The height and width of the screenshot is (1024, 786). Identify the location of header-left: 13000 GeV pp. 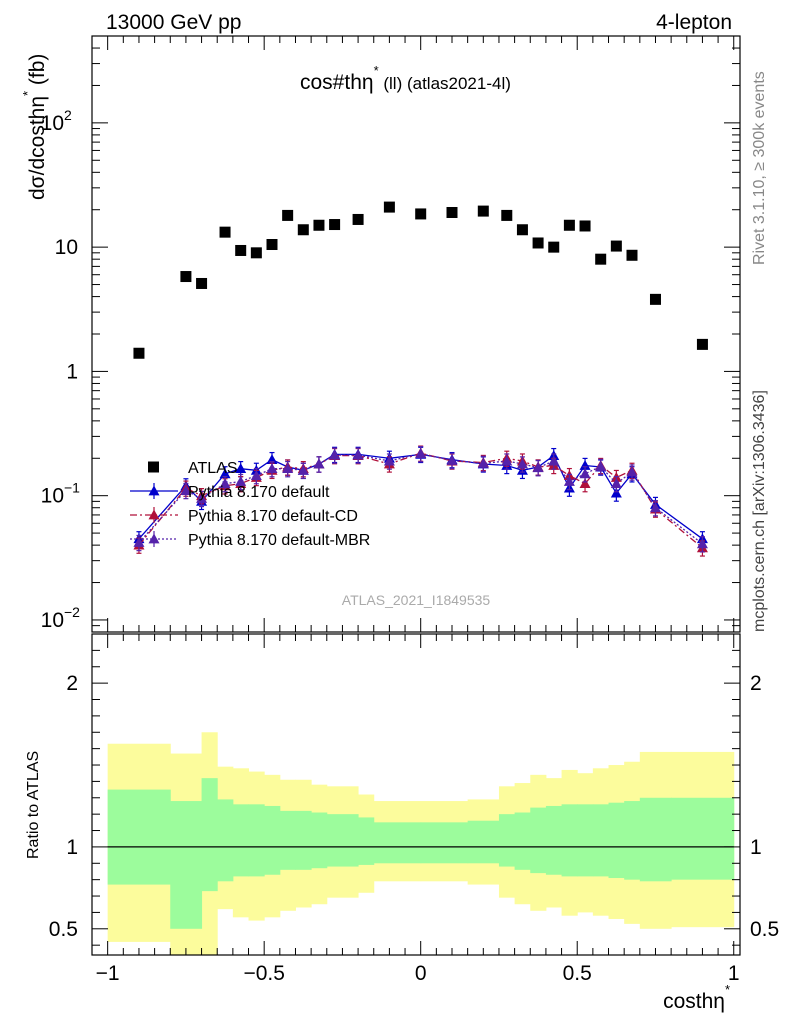
(173, 22).